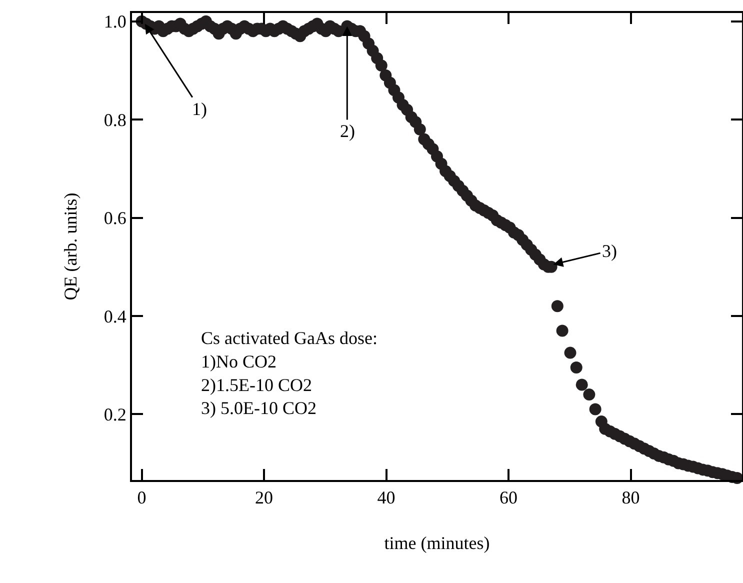 The image size is (743, 583). Describe the element at coordinates (115, 414) in the screenshot. I see `y-tick-label: 0.2` at that location.